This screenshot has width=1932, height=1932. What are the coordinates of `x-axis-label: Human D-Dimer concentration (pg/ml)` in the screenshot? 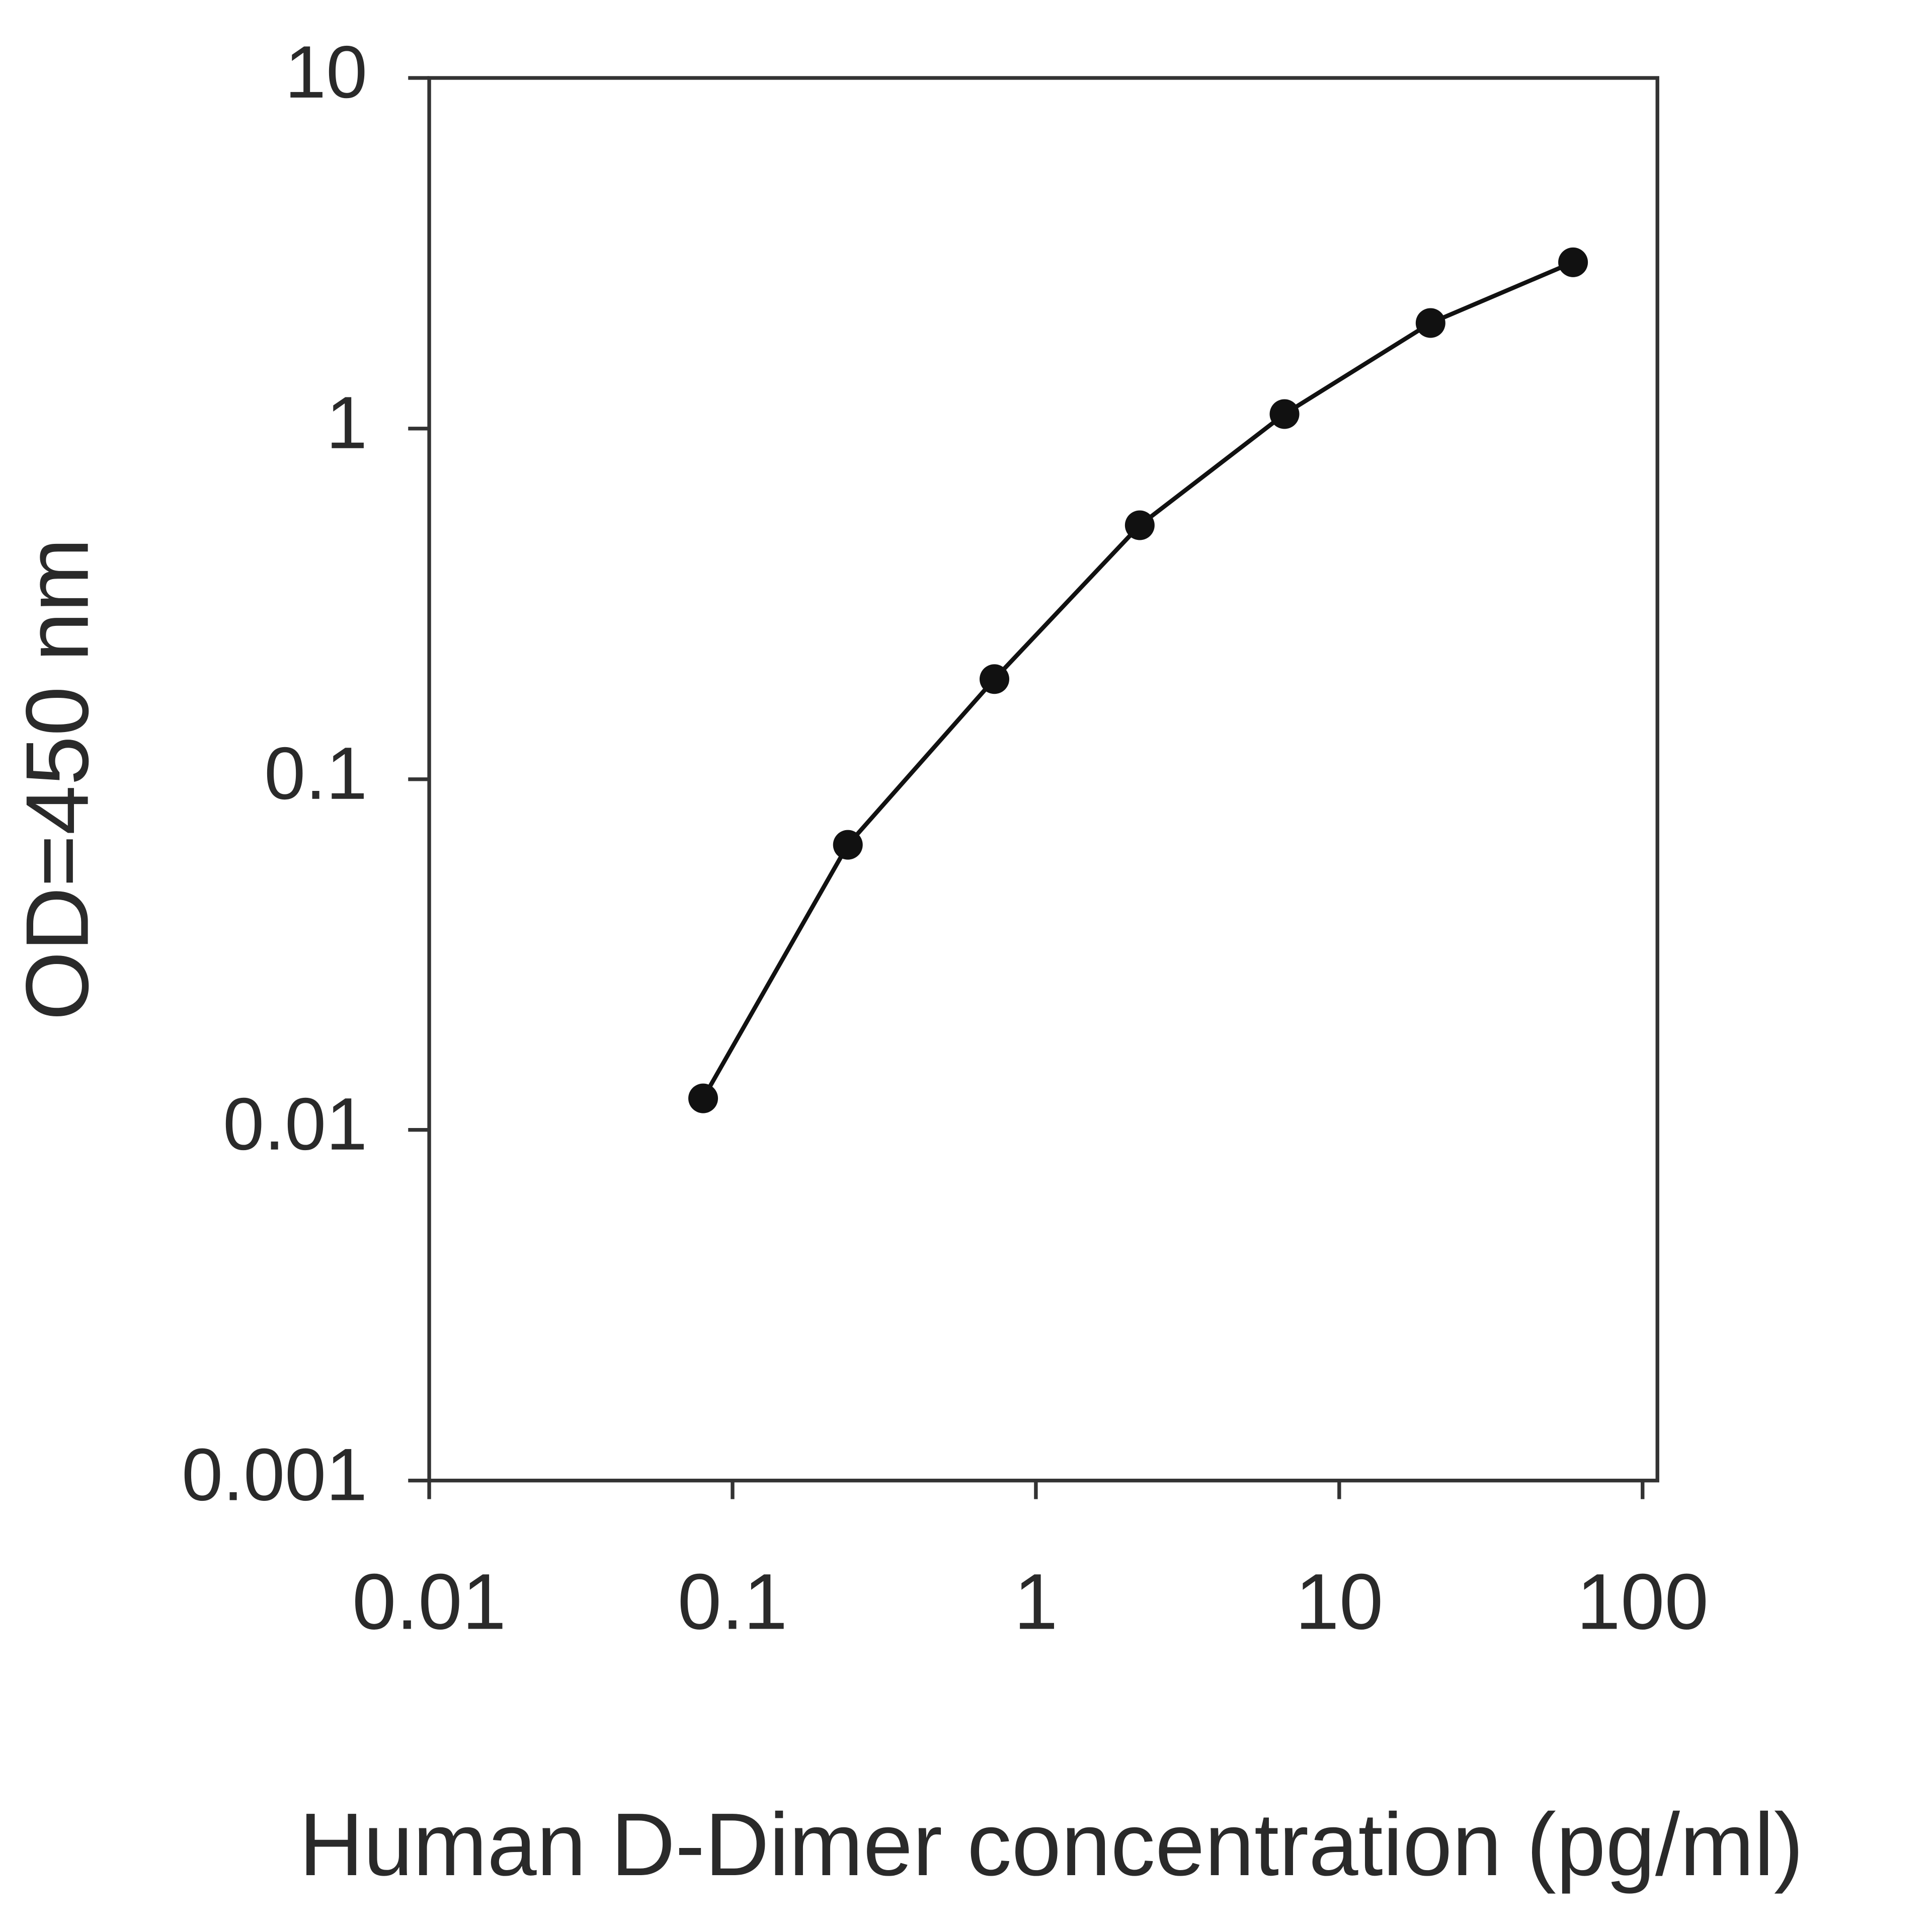 It's located at (1051, 1844).